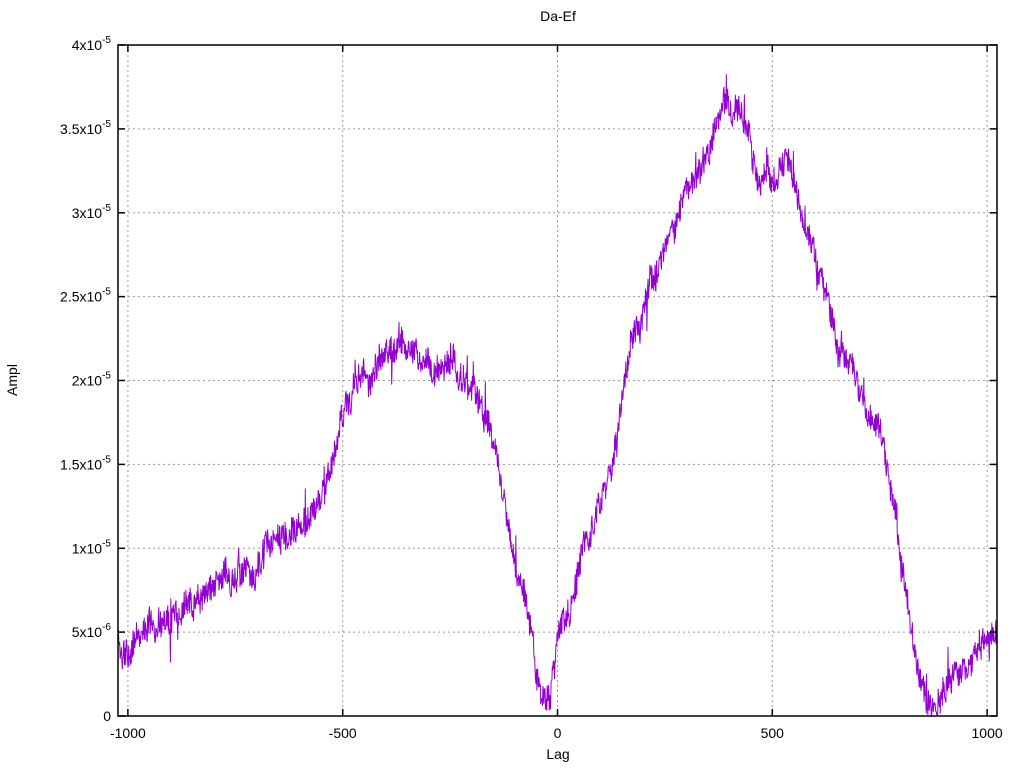 Image resolution: width=1024 pixels, height=768 pixels. What do you see at coordinates (85, 296) in the screenshot?
I see `y-tick-label-2.5x10-5: 2.5x10⁻⁵` at bounding box center [85, 296].